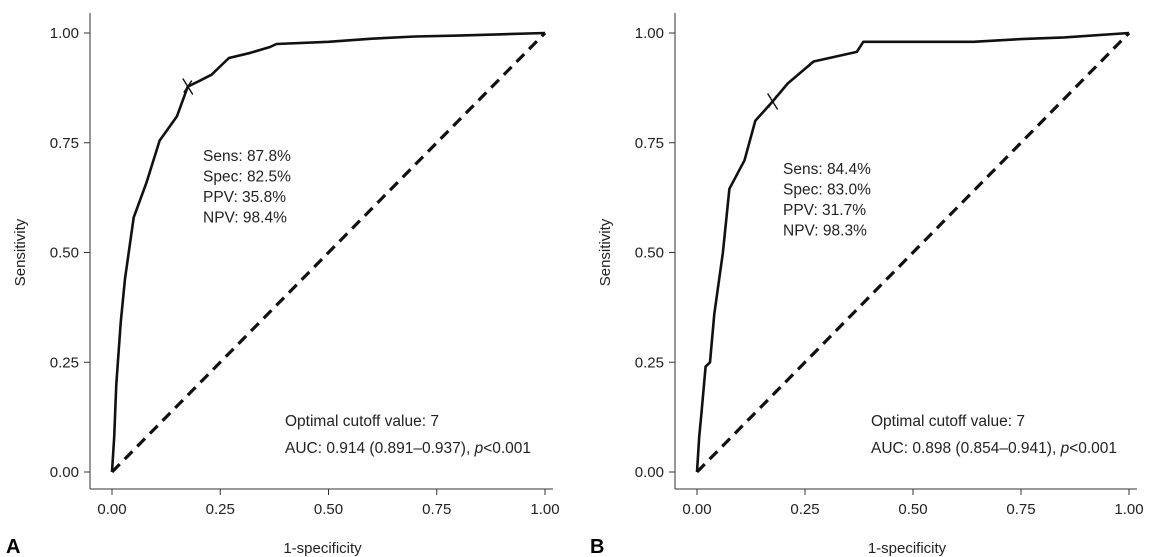 This screenshot has height=557, width=1150. Describe the element at coordinates (408, 448) in the screenshot. I see `auc-label: AUC: 0.914 (0.891–0.937), p<0.001` at that location.